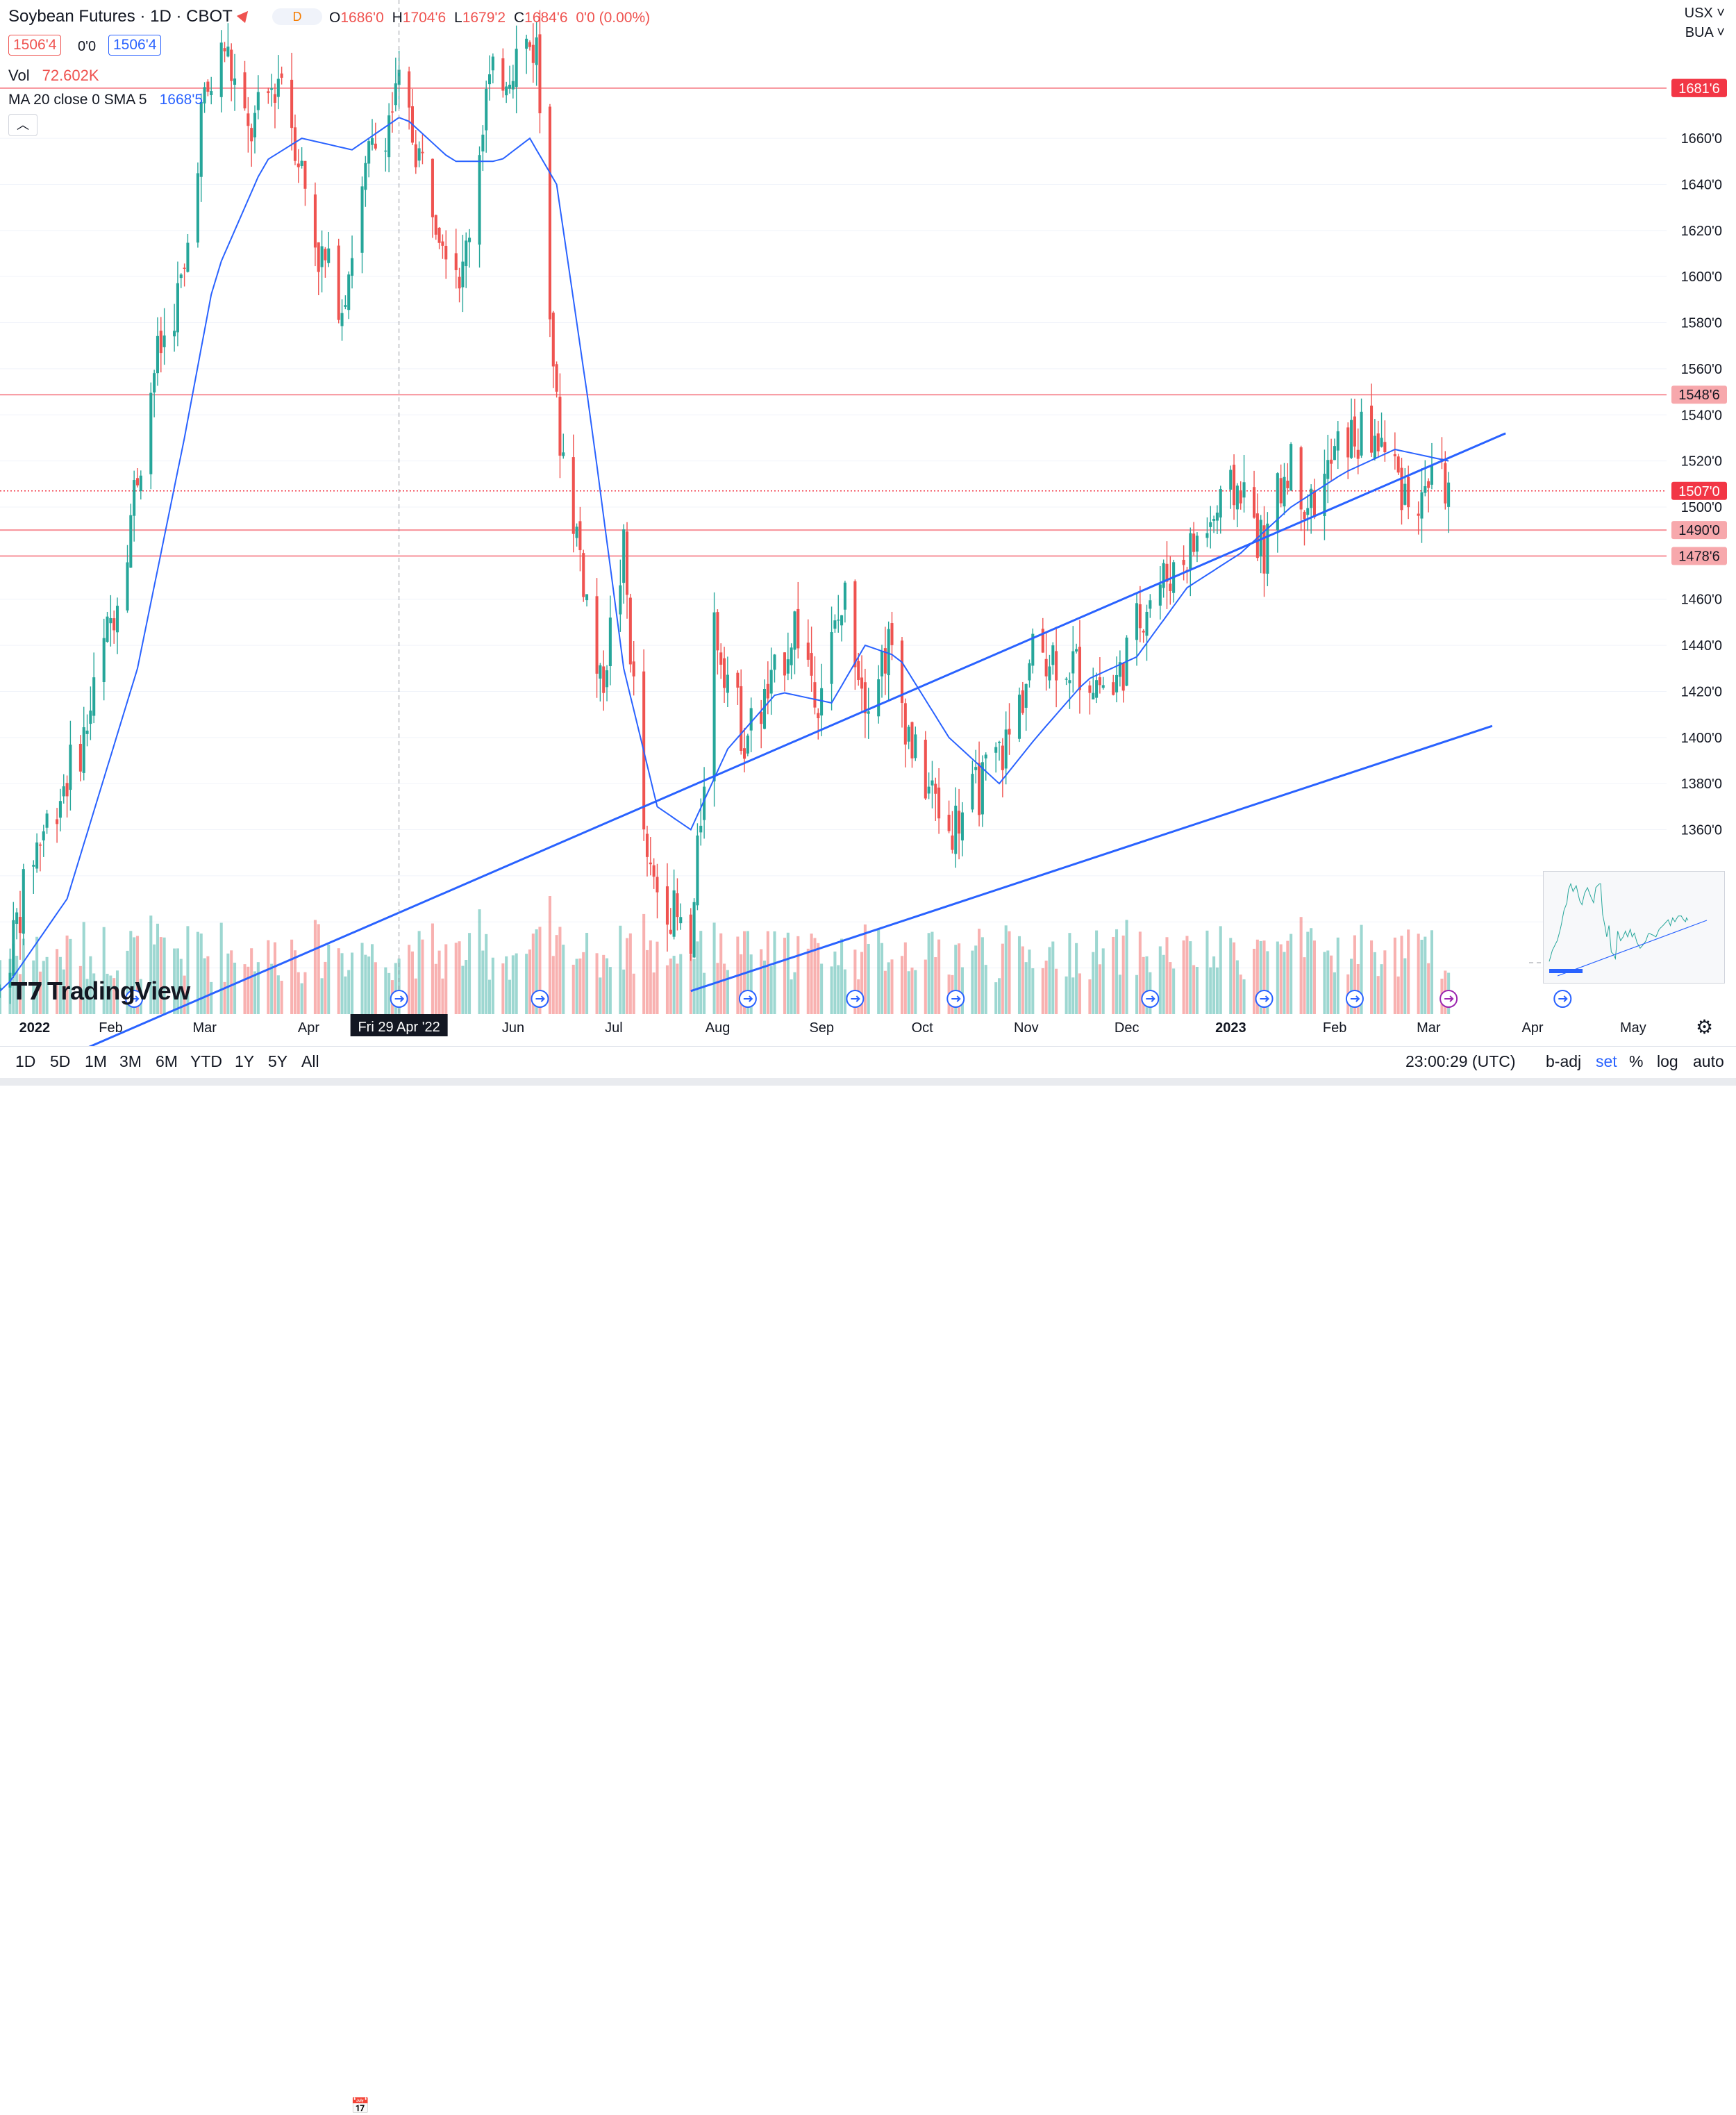 The width and height of the screenshot is (1736, 2115). What do you see at coordinates (105, 100) in the screenshot?
I see `ma-legend: MA 20 close 0 SMA 5 1668'5` at bounding box center [105, 100].